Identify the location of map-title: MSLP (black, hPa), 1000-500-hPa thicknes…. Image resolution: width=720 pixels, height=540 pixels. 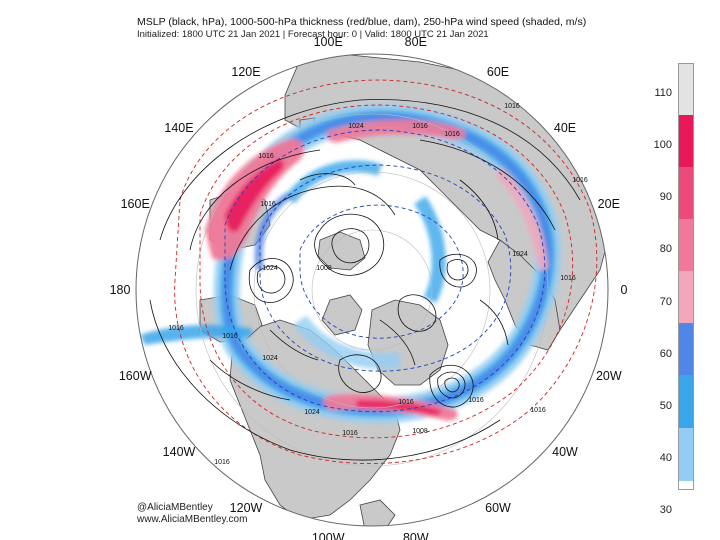
(362, 22).